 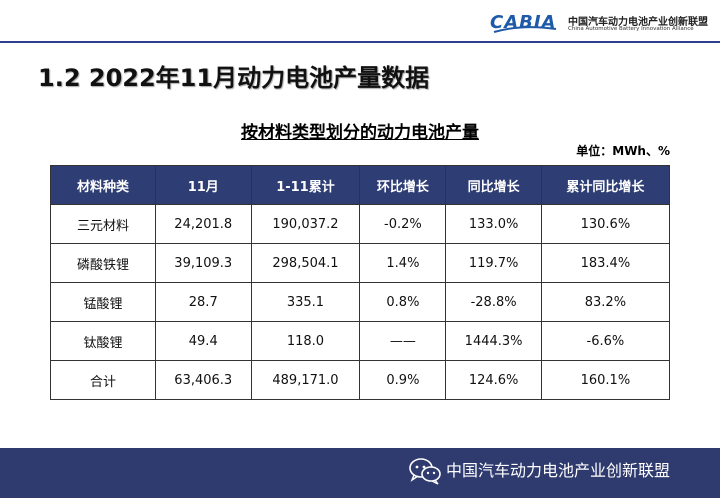 What do you see at coordinates (525, 29) in the screenshot?
I see `logo-swoosh-icon` at bounding box center [525, 29].